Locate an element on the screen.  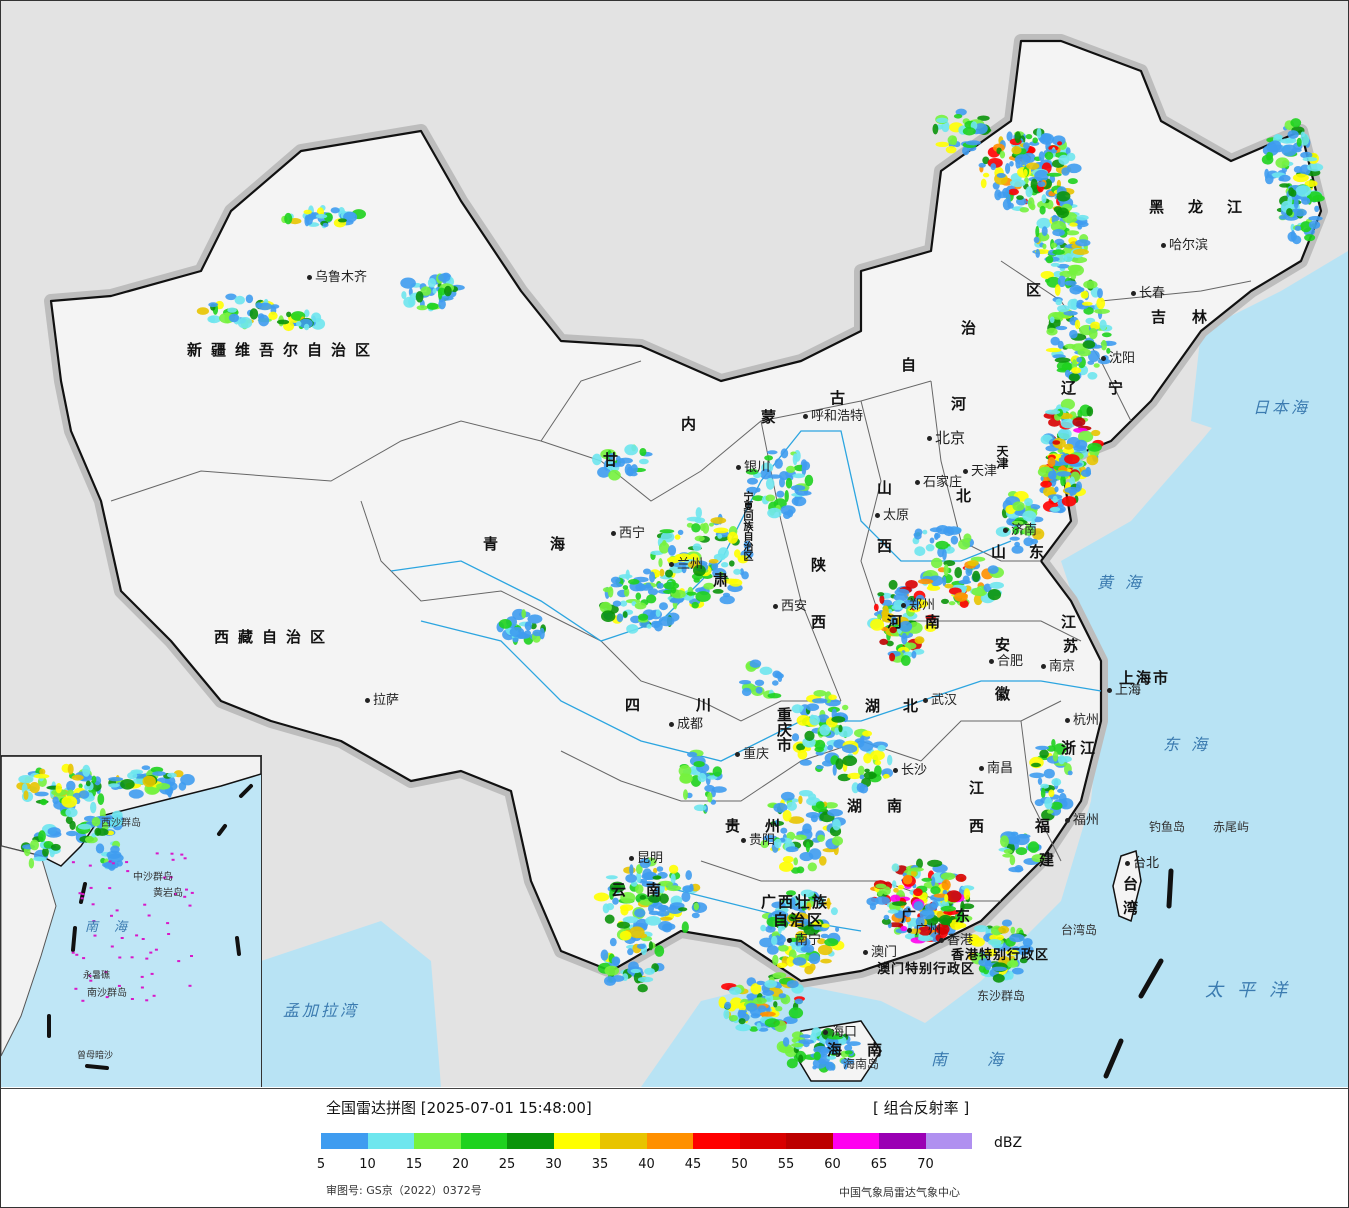
city-urumqi: 乌鲁木齐 is located at coordinates (337, 277).